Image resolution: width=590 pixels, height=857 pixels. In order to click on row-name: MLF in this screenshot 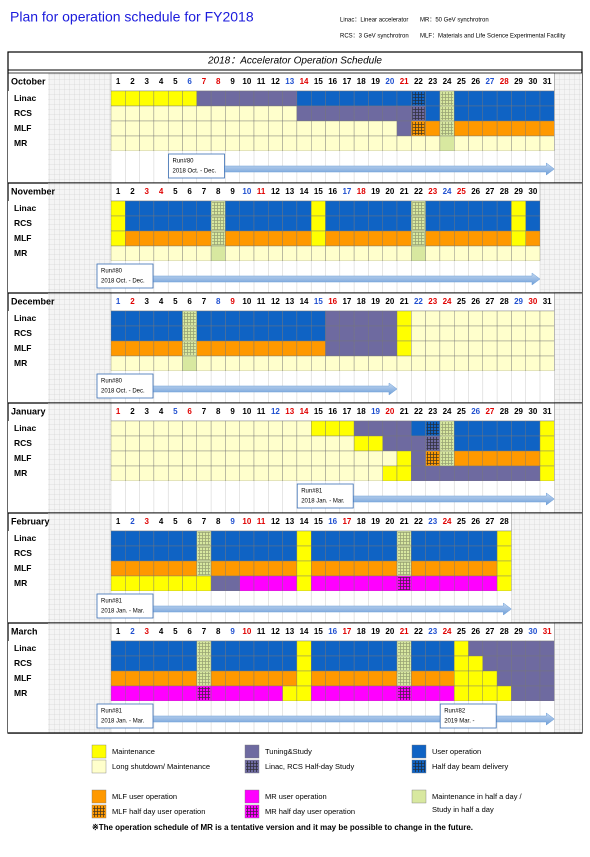, I will do `click(22, 128)`.